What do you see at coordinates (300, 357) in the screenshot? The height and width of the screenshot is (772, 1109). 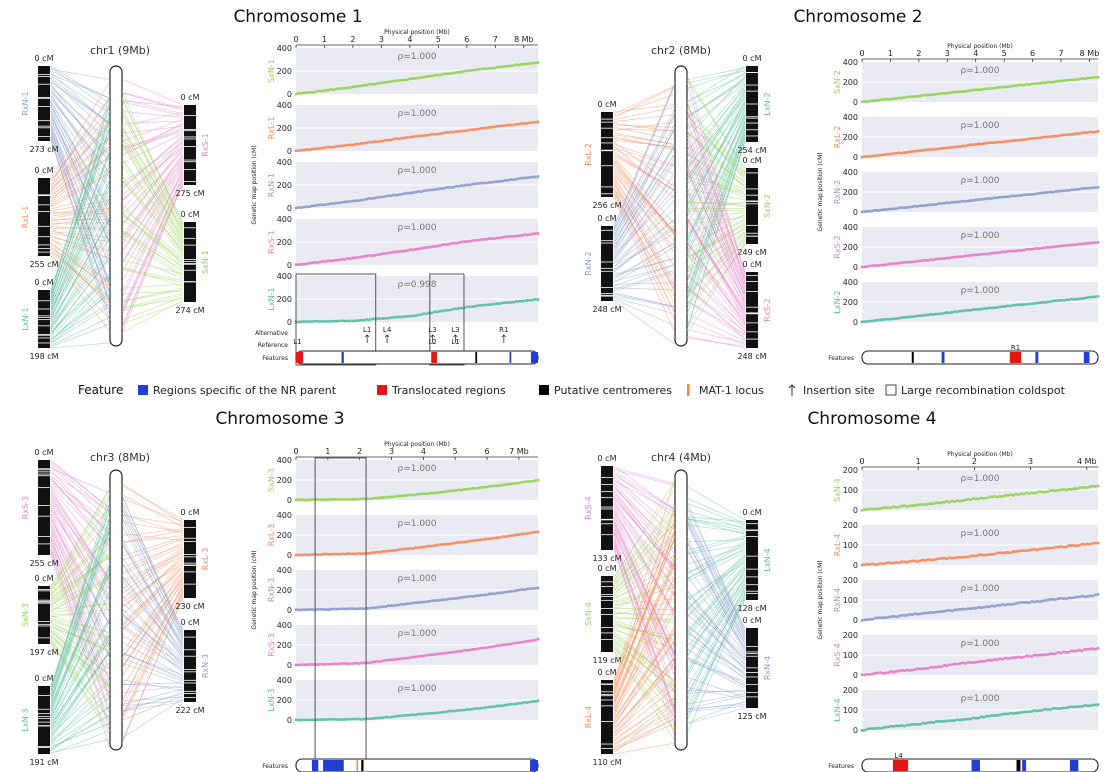 I see `feature-translocated` at bounding box center [300, 357].